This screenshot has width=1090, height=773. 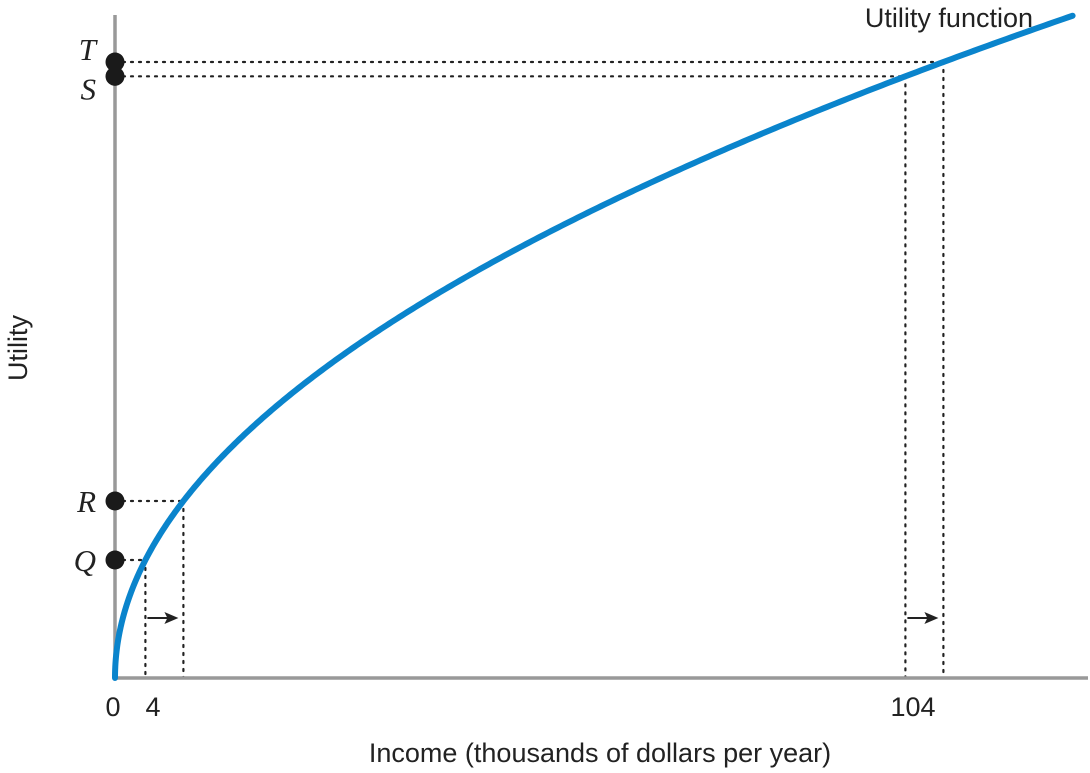 What do you see at coordinates (115, 62) in the screenshot?
I see `point-t` at bounding box center [115, 62].